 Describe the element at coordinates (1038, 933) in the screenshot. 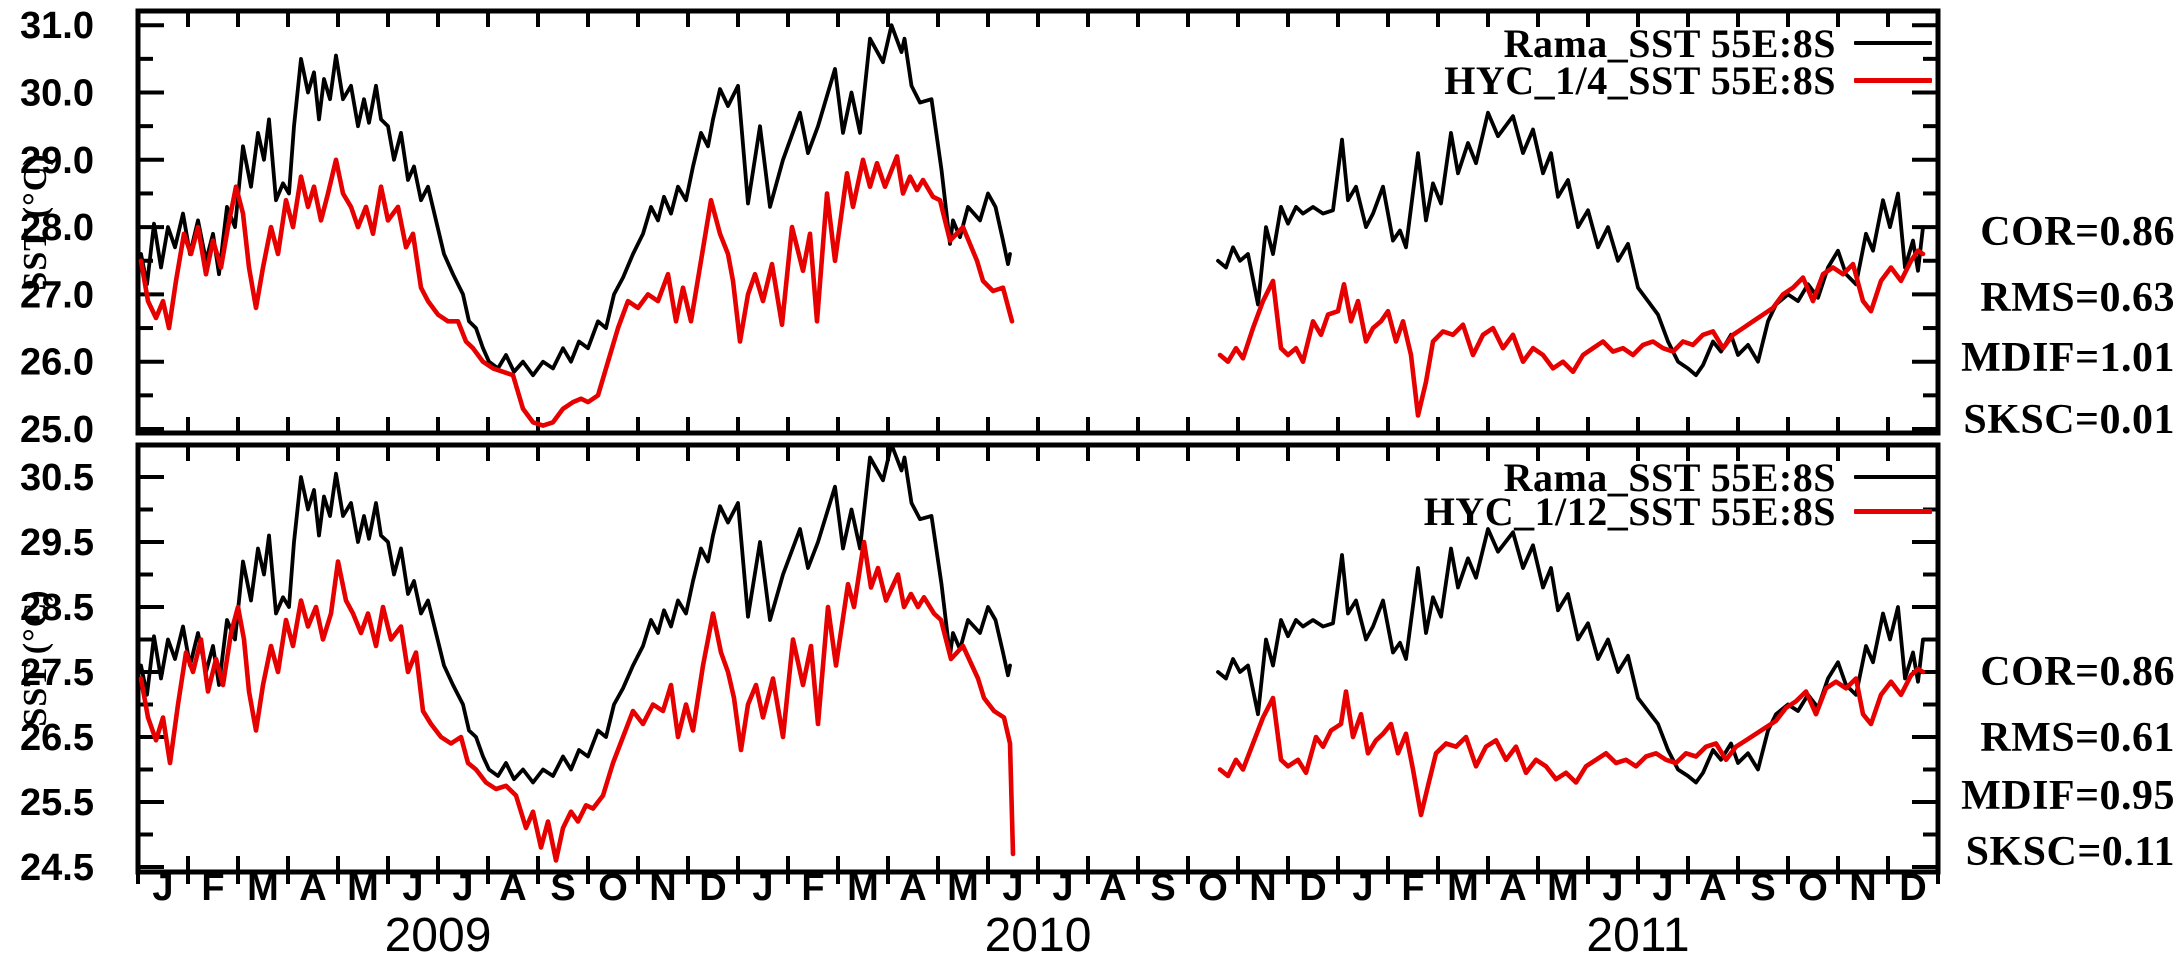

I see `year-label-2010: 2010` at that location.